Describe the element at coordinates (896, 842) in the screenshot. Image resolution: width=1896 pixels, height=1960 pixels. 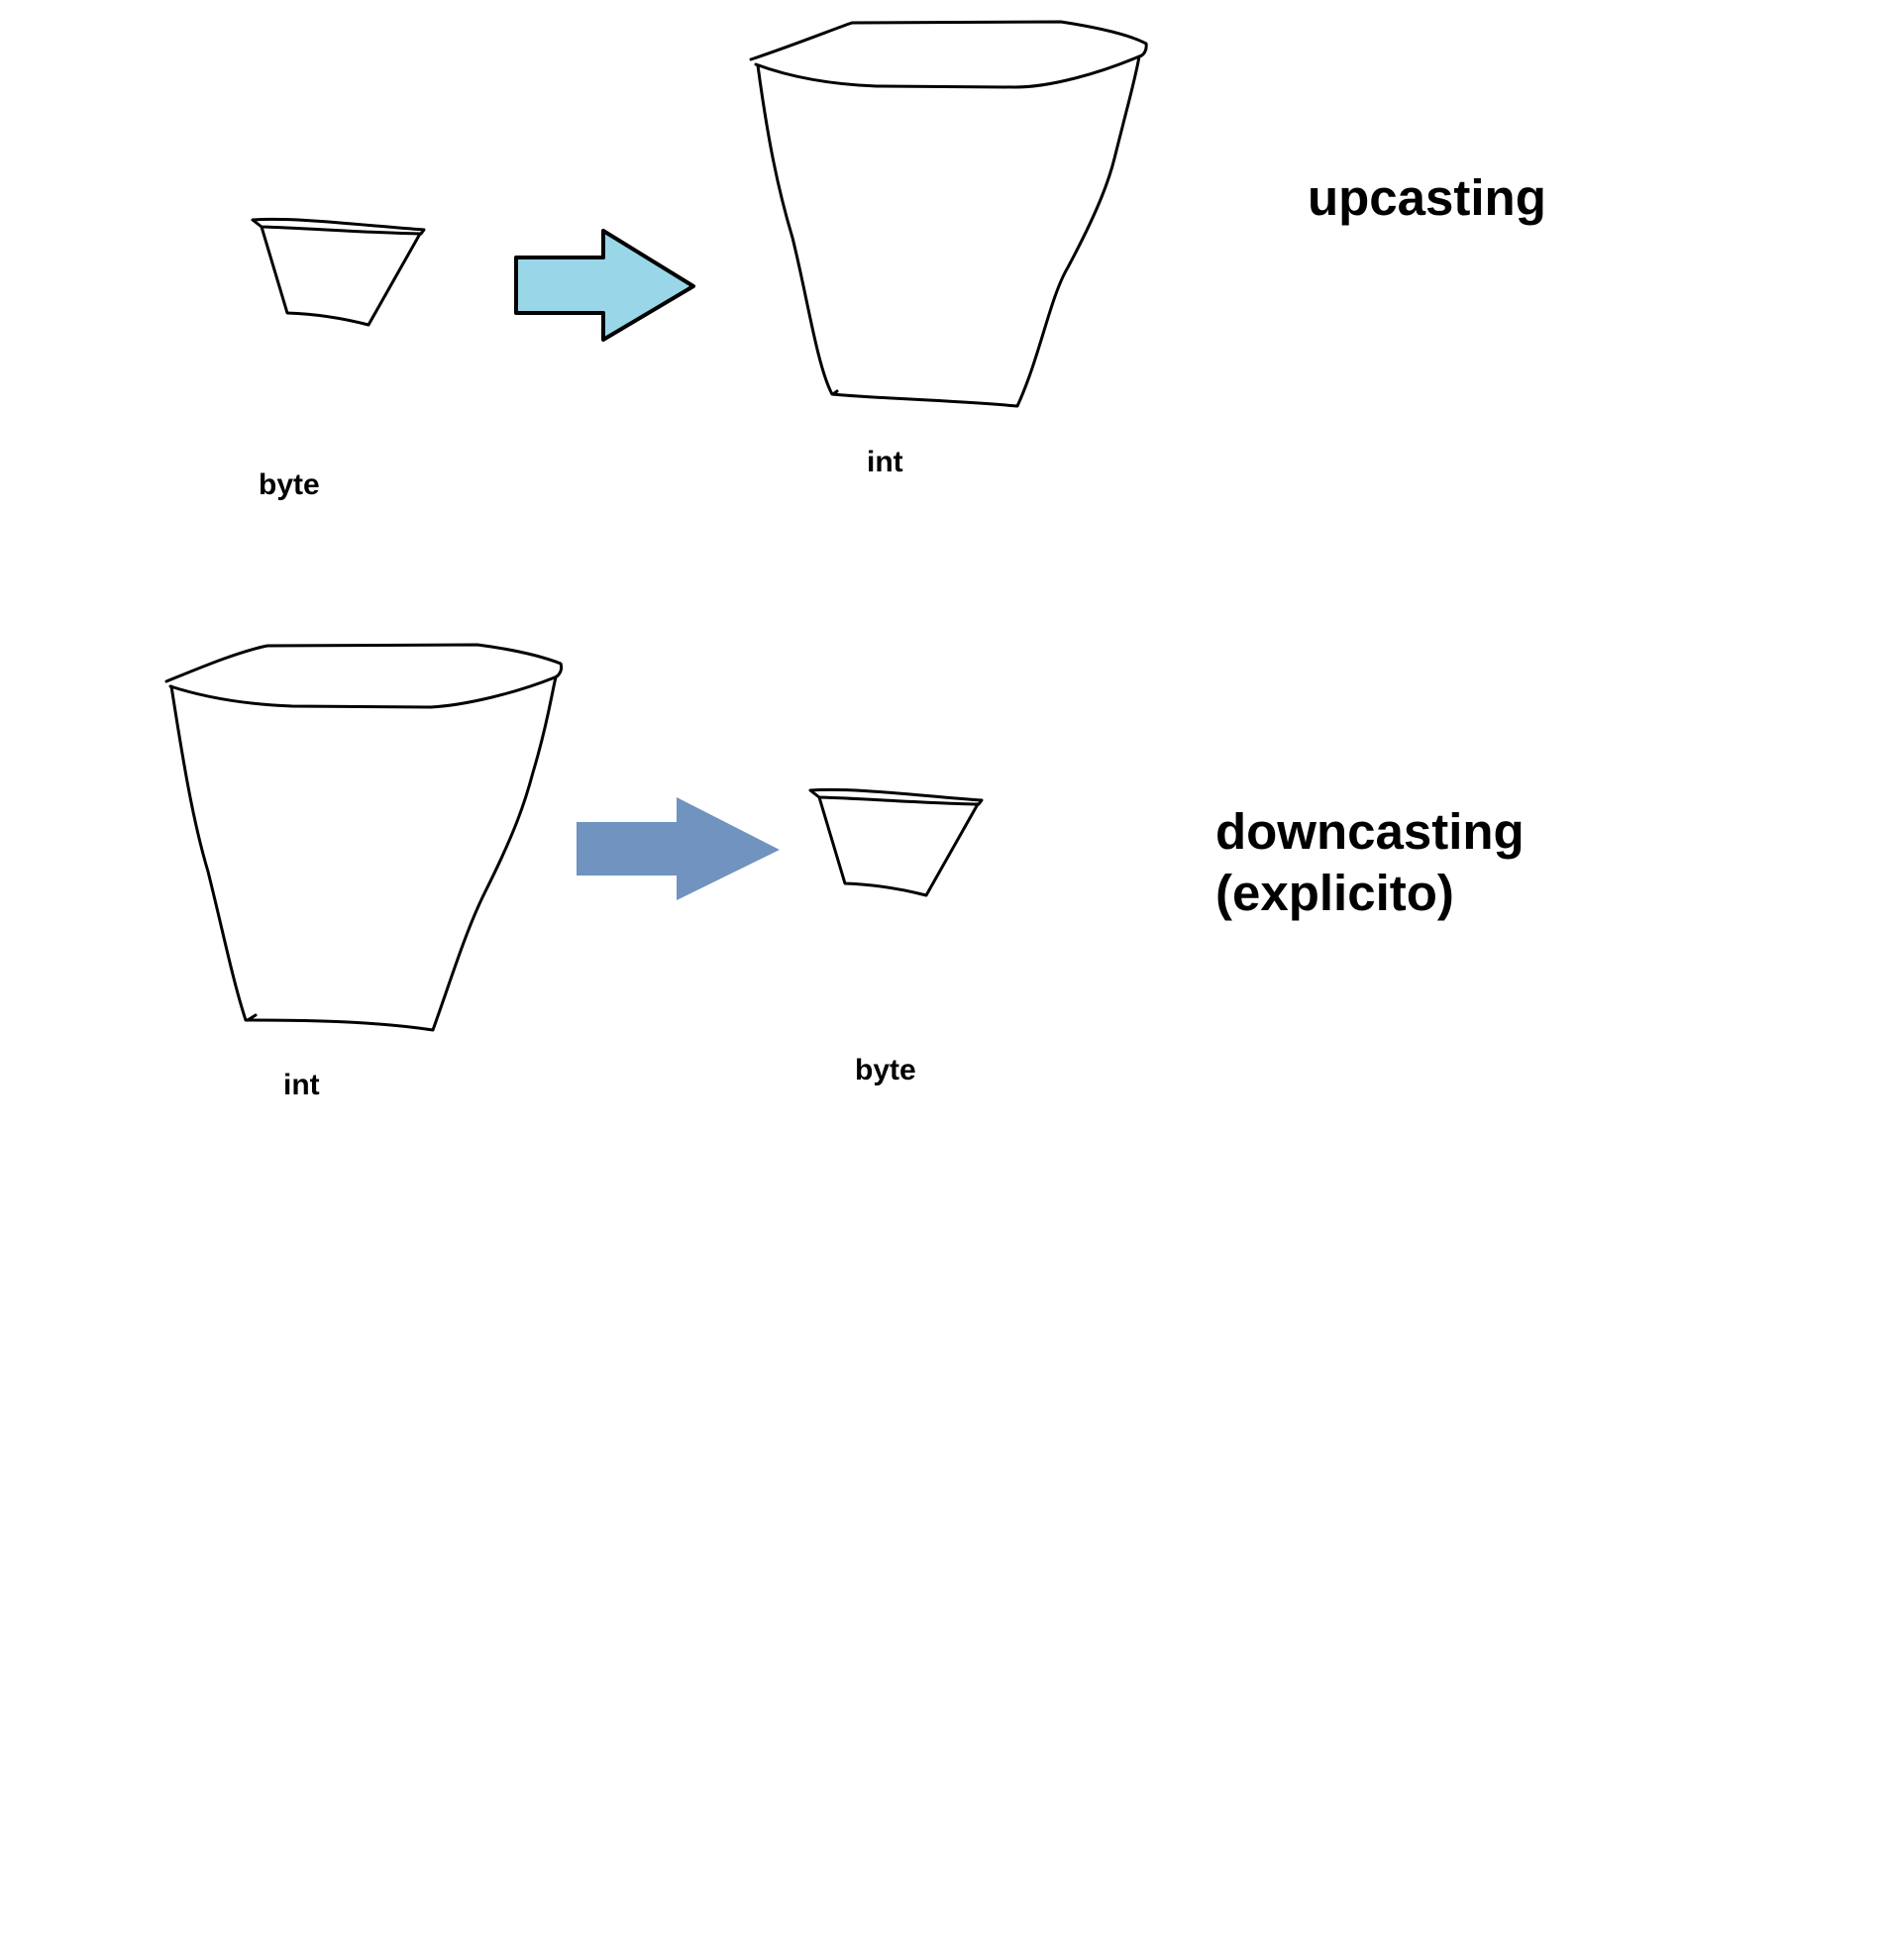
I see `downcast-small-bucket` at that location.